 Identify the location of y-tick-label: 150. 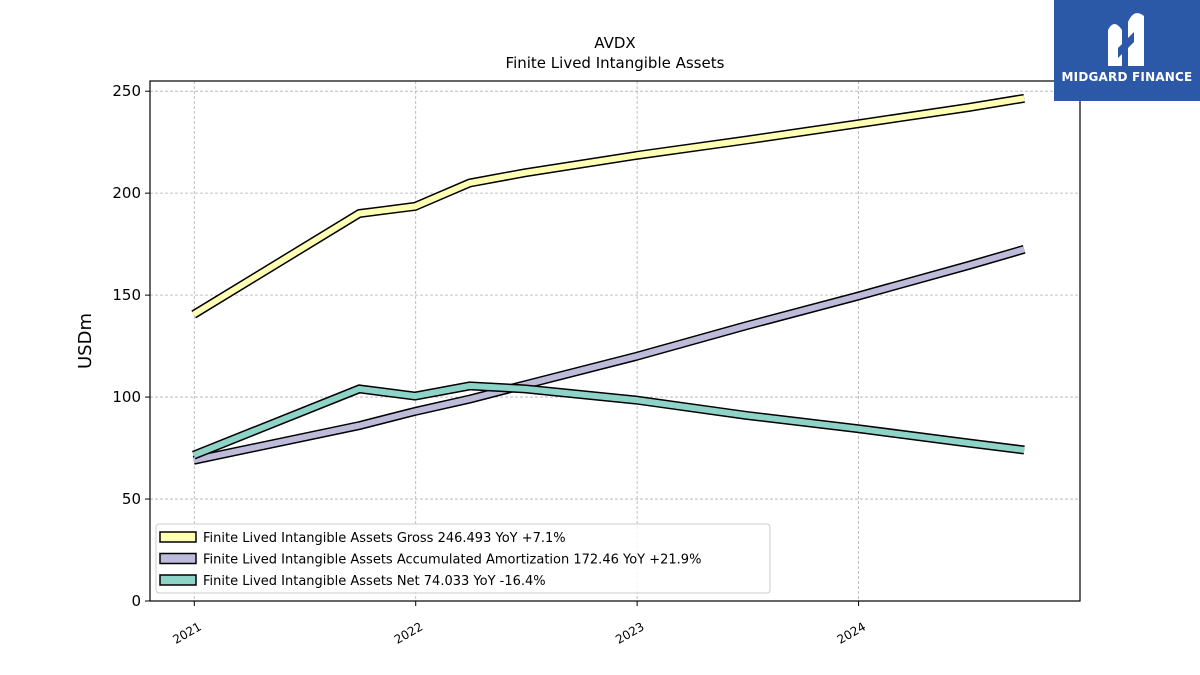
(126, 295).